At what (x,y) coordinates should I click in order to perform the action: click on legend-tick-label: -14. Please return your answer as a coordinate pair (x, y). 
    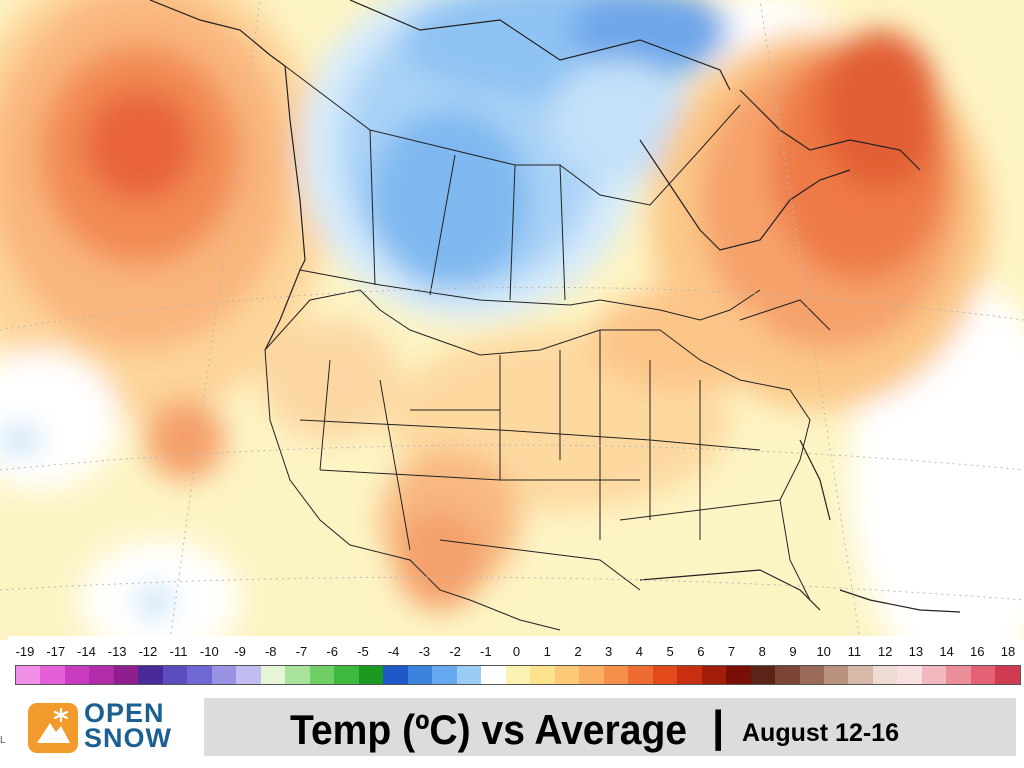
    Looking at the image, I should click on (86, 651).